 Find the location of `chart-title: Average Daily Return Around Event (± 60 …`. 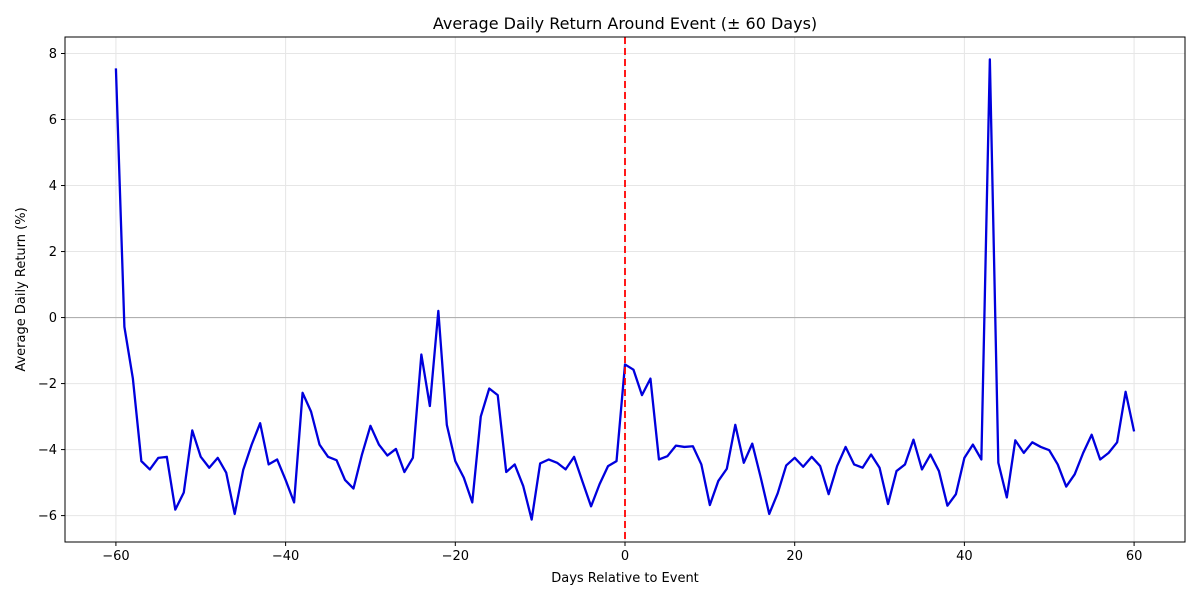

chart-title: Average Daily Return Around Event (± 60 … is located at coordinates (625, 23).